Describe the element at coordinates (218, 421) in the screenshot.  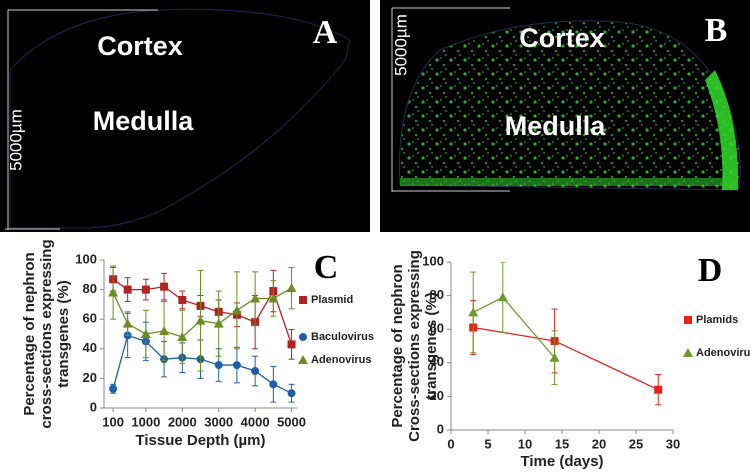
I see `x-tick-label: 3000` at that location.